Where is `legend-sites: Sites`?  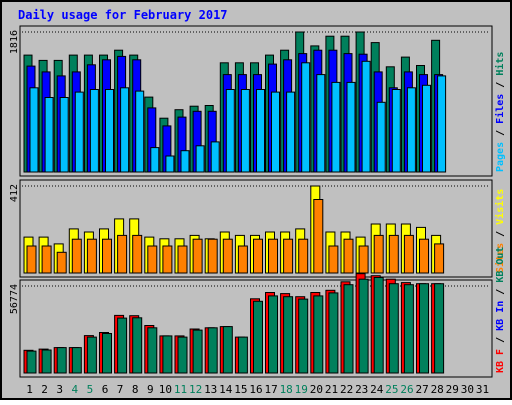
legend-sites: Sites is located at coordinates (500, 258).